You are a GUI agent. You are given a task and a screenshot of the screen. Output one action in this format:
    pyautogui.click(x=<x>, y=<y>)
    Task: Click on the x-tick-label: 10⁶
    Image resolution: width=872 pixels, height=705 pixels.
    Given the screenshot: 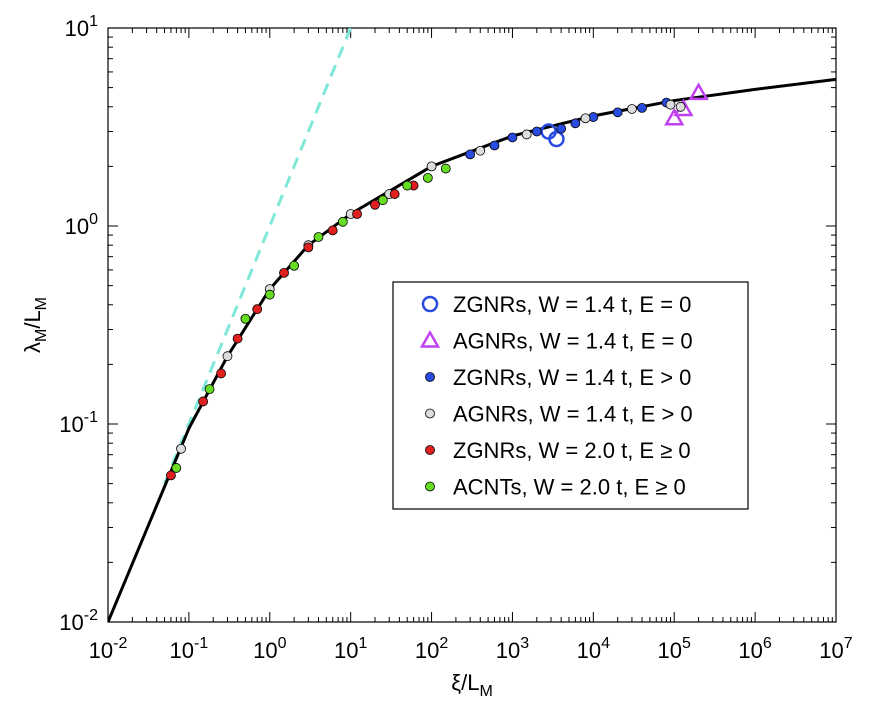 What is the action you would take?
    pyautogui.click(x=754, y=649)
    